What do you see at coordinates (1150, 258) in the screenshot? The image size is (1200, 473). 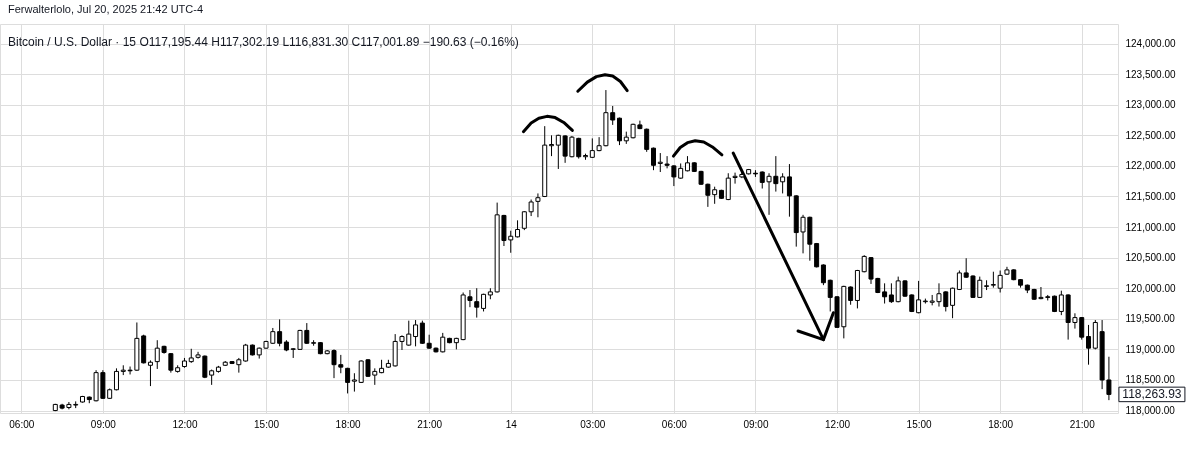 I see `y-tick-label: 120,500.00` at bounding box center [1150, 258].